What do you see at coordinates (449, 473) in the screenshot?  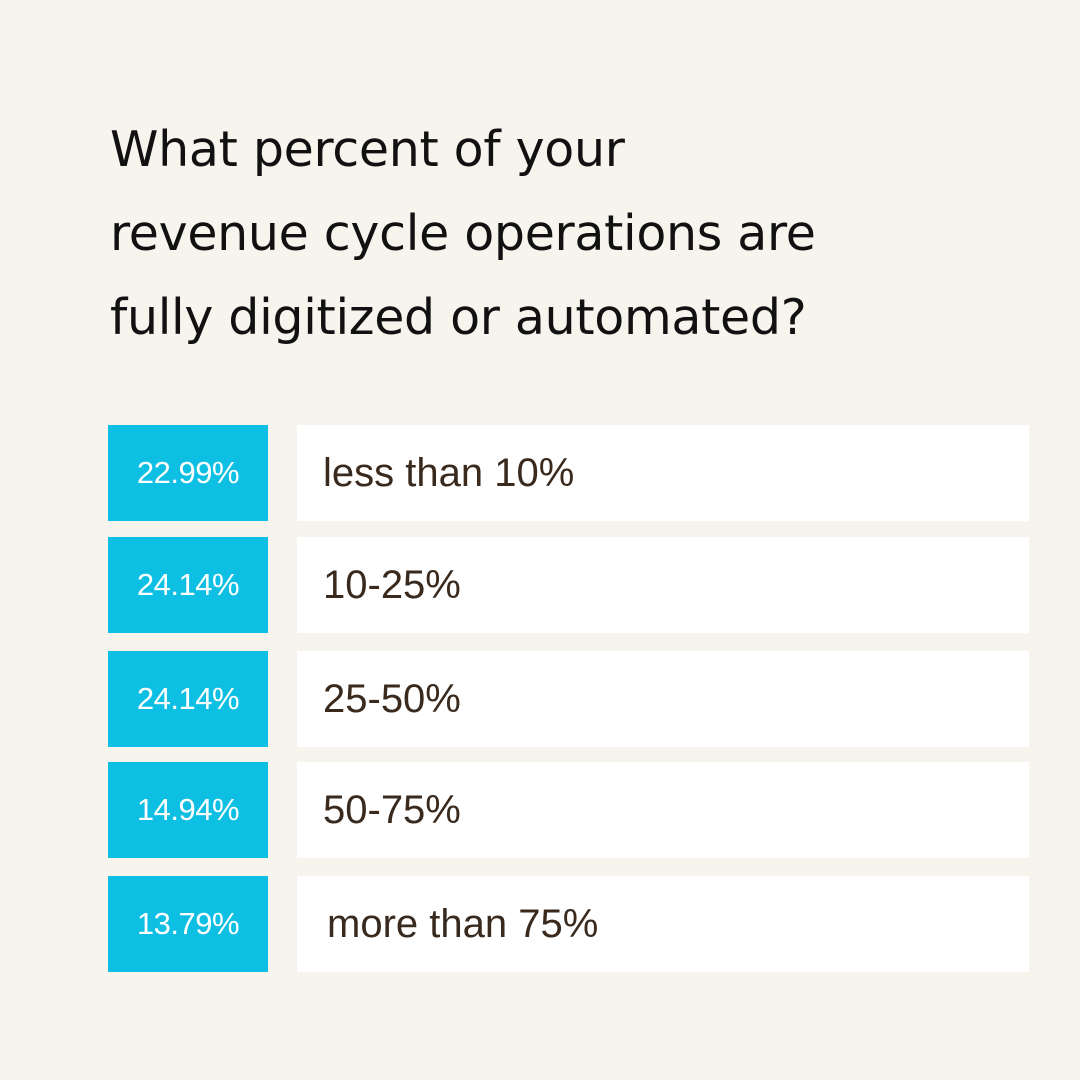 I see `answer-label: less than 10%` at bounding box center [449, 473].